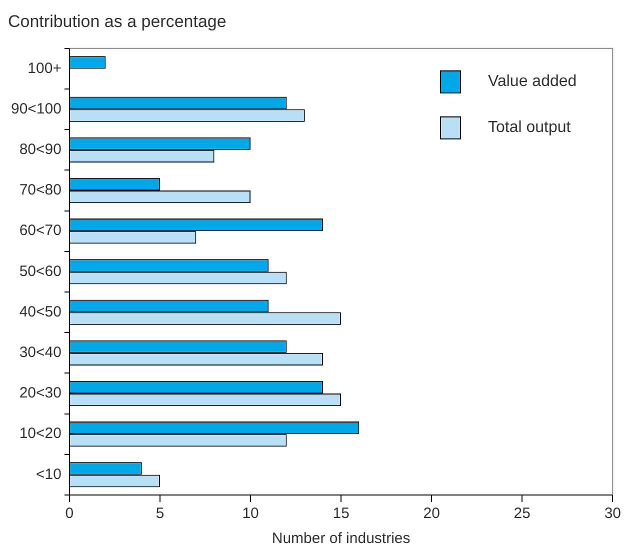 This screenshot has width=632, height=560. Describe the element at coordinates (69, 513) in the screenshot. I see `x-tick-label: 0` at that location.